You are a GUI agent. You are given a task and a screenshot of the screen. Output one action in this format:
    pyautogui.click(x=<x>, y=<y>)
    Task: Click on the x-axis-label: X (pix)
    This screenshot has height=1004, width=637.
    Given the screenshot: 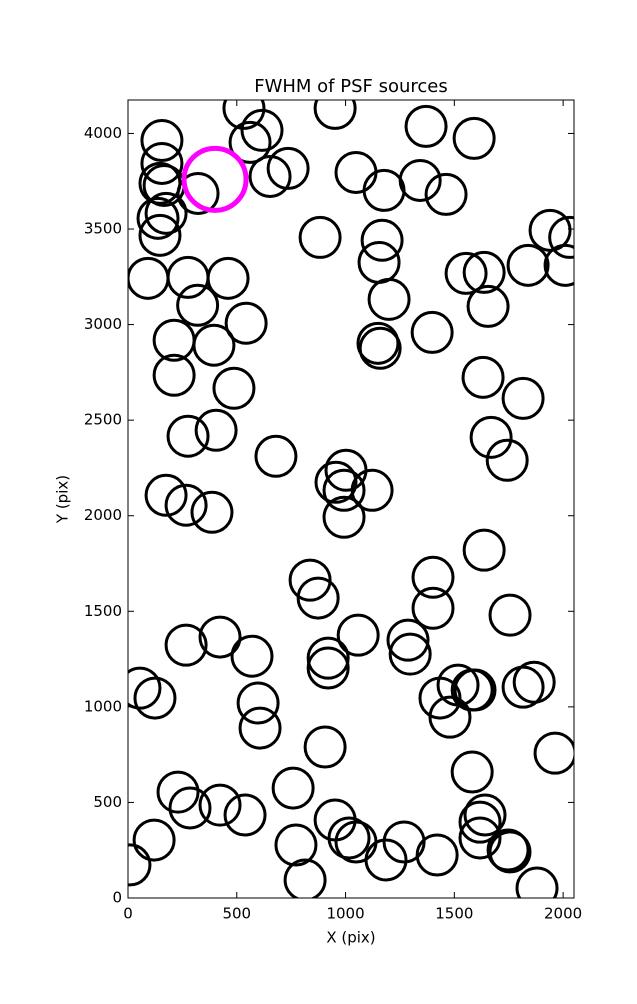 What is the action you would take?
    pyautogui.click(x=350, y=938)
    